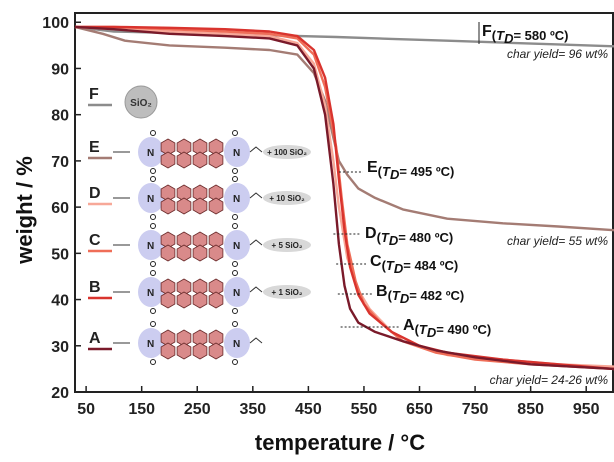 The height and width of the screenshot is (462, 614). What do you see at coordinates (340, 442) in the screenshot?
I see `x-axis-label: temperature / °C` at bounding box center [340, 442].